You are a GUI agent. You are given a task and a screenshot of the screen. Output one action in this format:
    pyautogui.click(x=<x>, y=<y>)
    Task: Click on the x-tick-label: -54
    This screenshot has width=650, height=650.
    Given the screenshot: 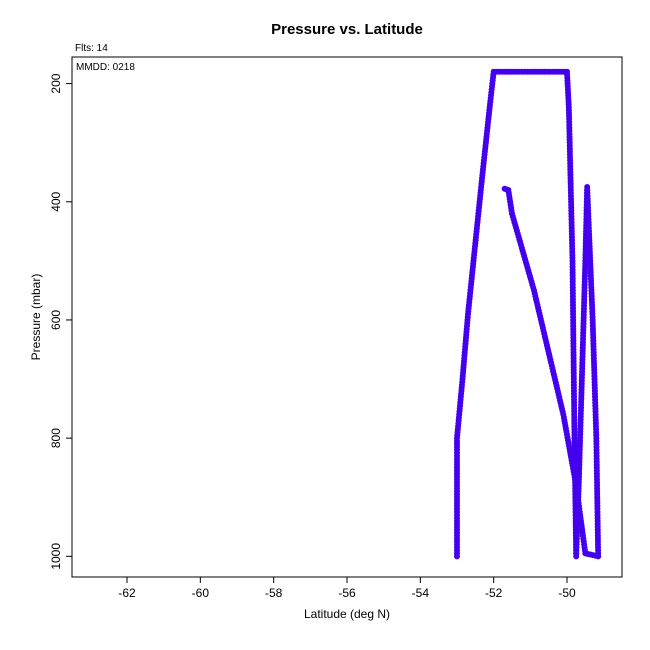 What is the action you would take?
    pyautogui.click(x=421, y=593)
    